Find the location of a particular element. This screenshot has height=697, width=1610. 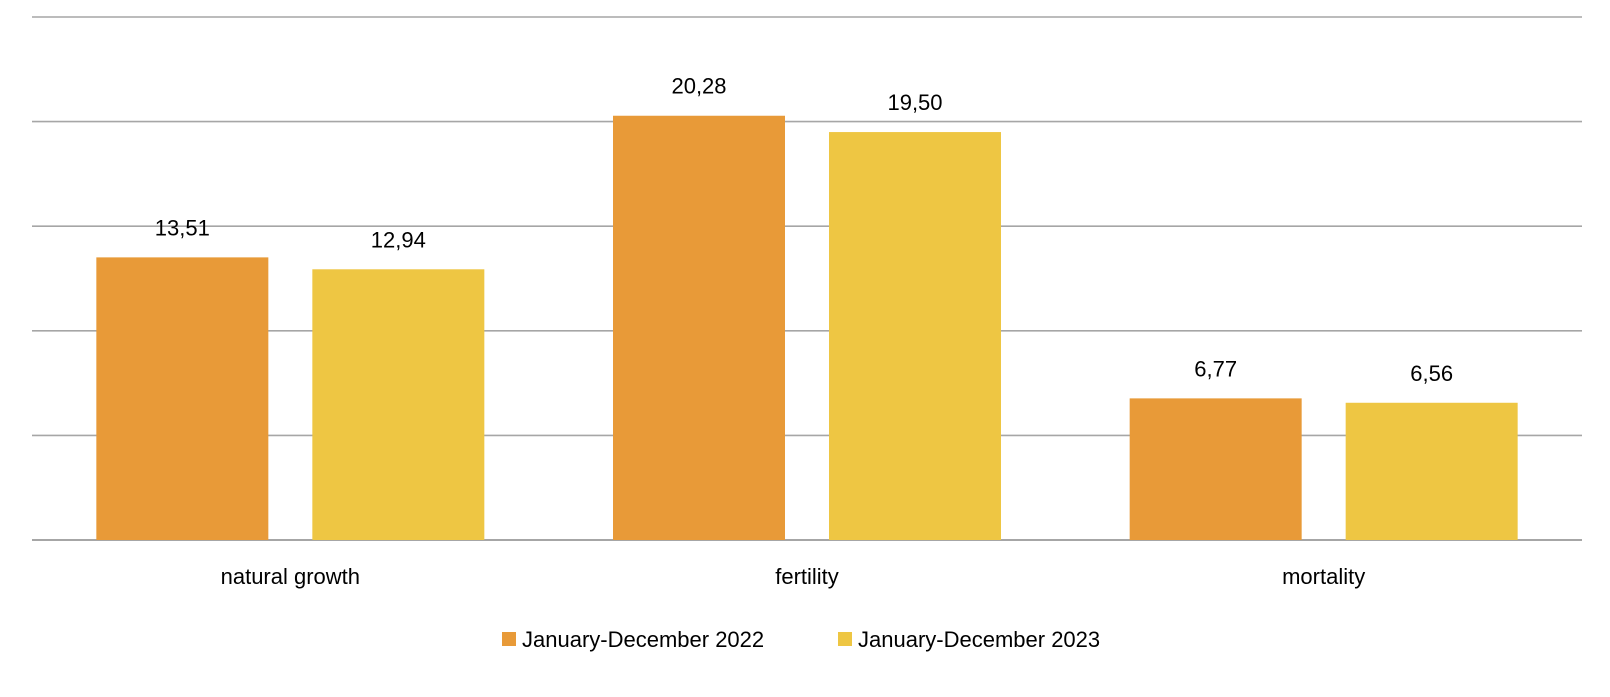

x-axis: natural growth fertility mortality is located at coordinates (793, 576).